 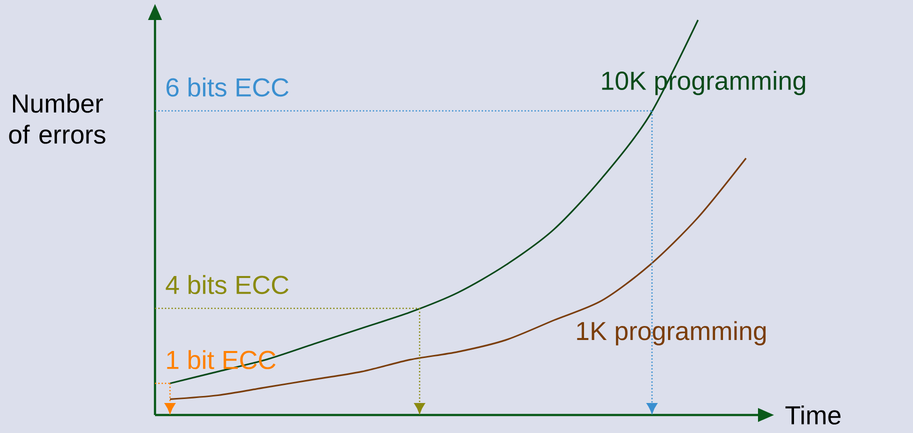 I want to click on x-axis-title: Time, so click(x=813, y=415).